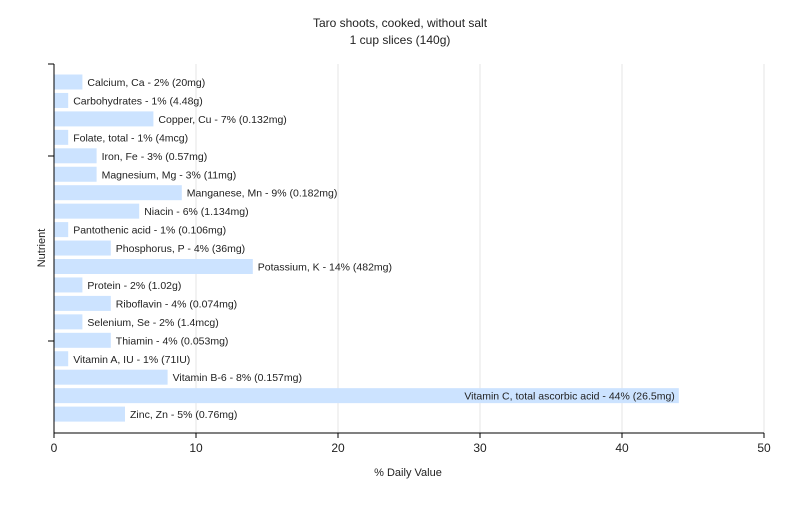  What do you see at coordinates (172, 341) in the screenshot?
I see `bar-label: Thiamin - 4% (0.053mg)` at bounding box center [172, 341].